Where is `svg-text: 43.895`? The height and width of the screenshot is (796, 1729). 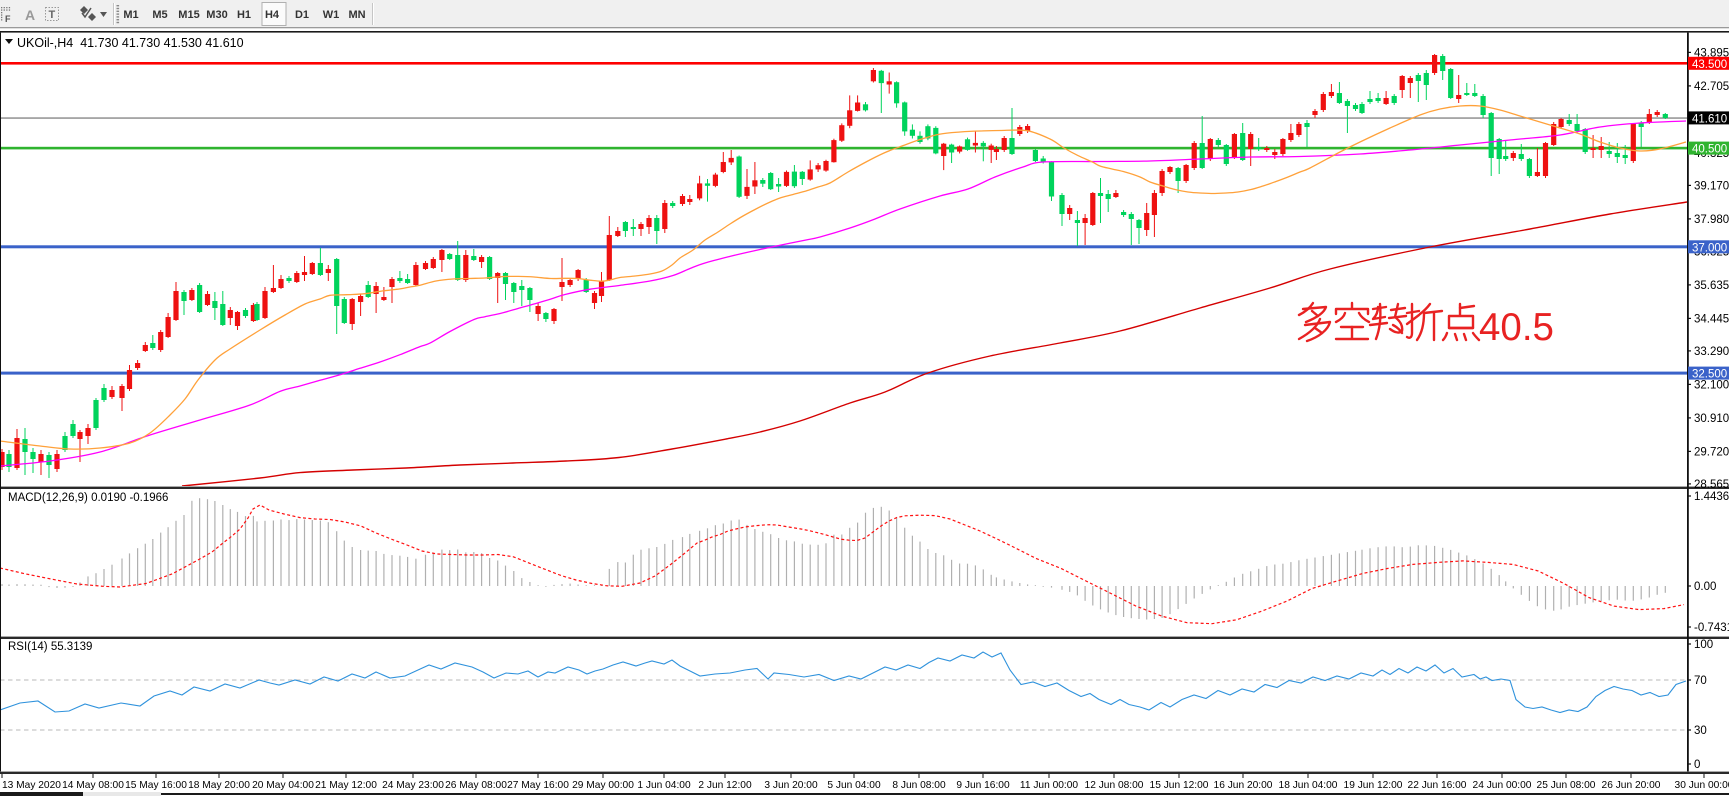 svg-text: 43.895 is located at coordinates (1711, 53).